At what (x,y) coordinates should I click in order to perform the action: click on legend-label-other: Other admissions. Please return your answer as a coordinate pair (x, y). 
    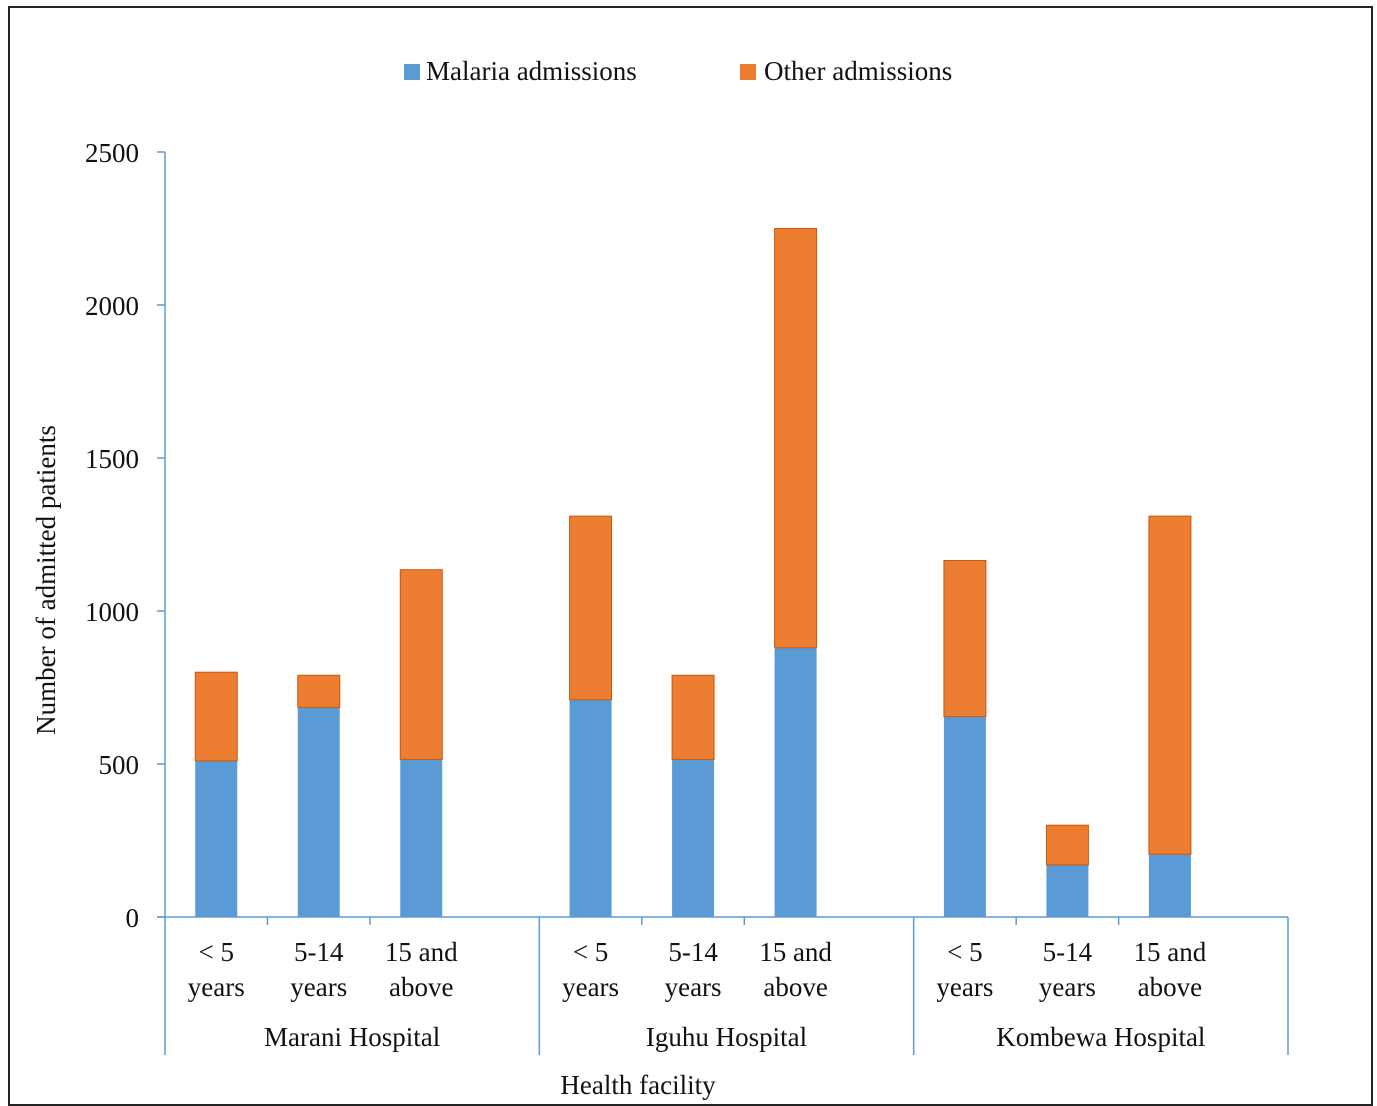
    Looking at the image, I should click on (858, 71).